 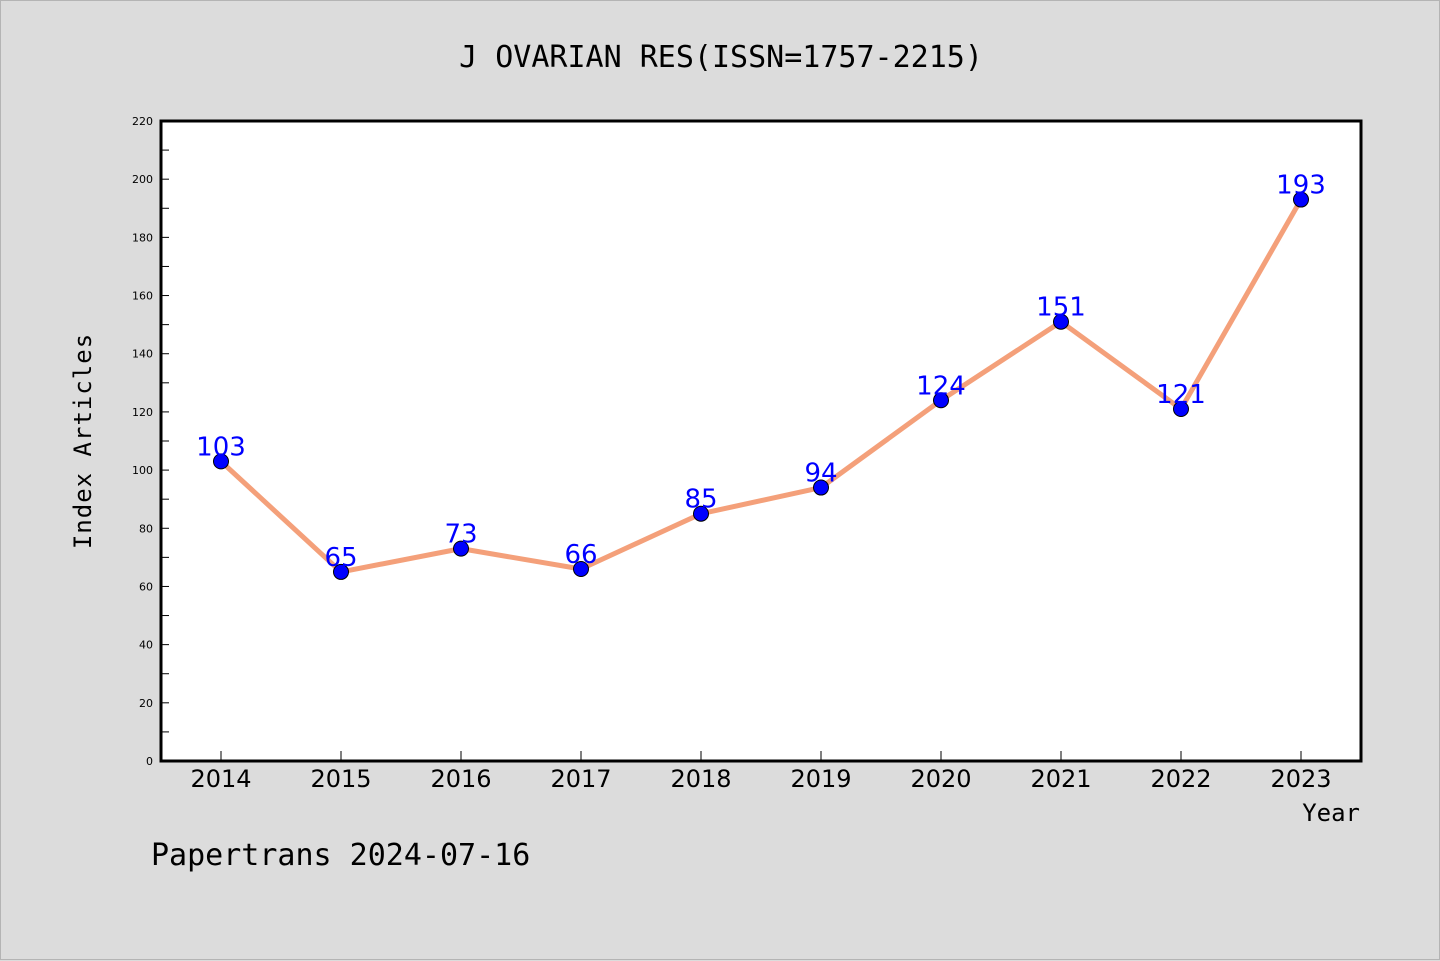 I want to click on x-tick-label: 2018, so click(x=700, y=779).